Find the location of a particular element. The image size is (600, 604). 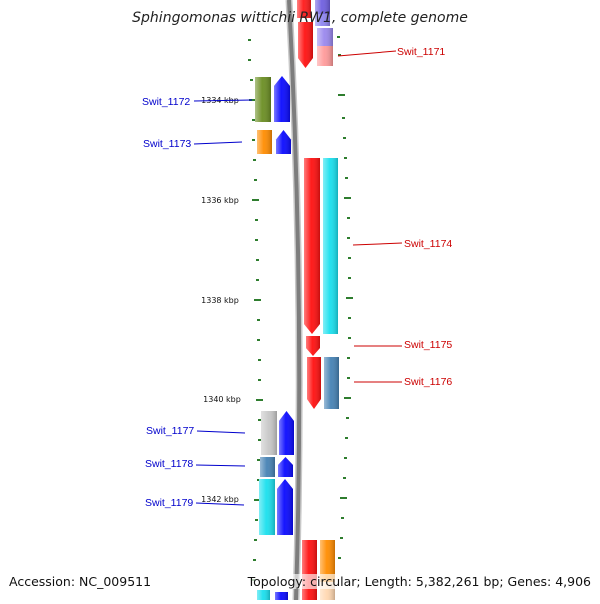

gene-swit-1179-box is located at coordinates (267, 507).